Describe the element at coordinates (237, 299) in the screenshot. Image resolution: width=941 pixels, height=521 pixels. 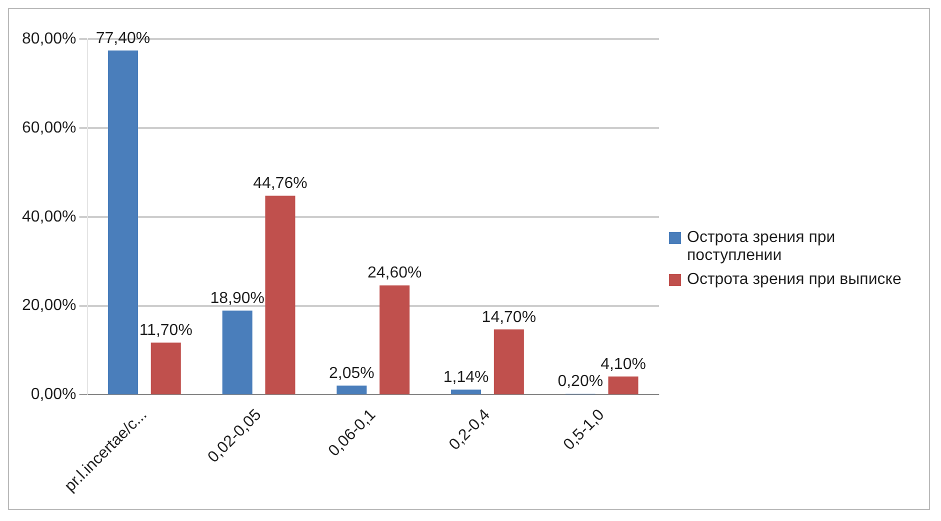
I see `data-label: 18,90%` at that location.